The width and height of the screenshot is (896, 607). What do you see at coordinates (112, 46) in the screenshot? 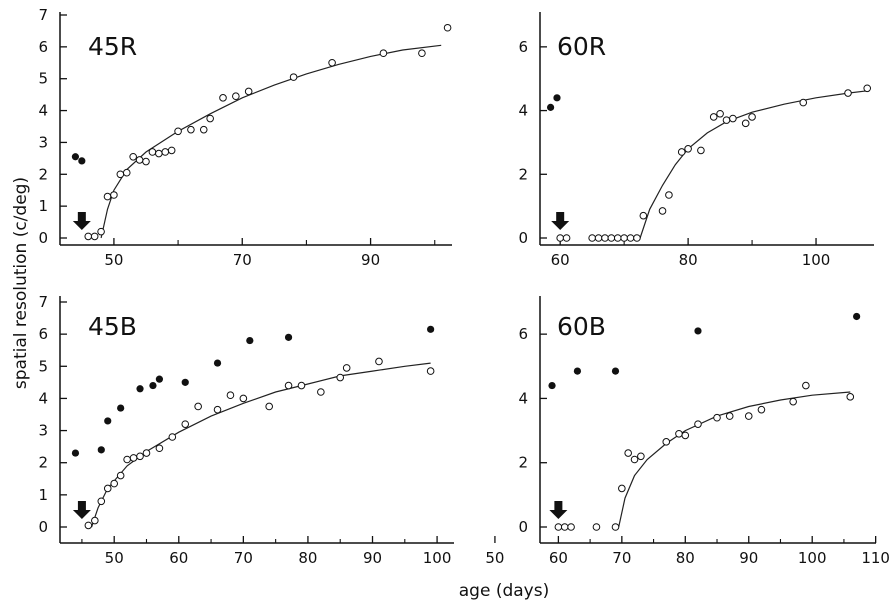
I see `panel-title: 45R` at bounding box center [112, 46].